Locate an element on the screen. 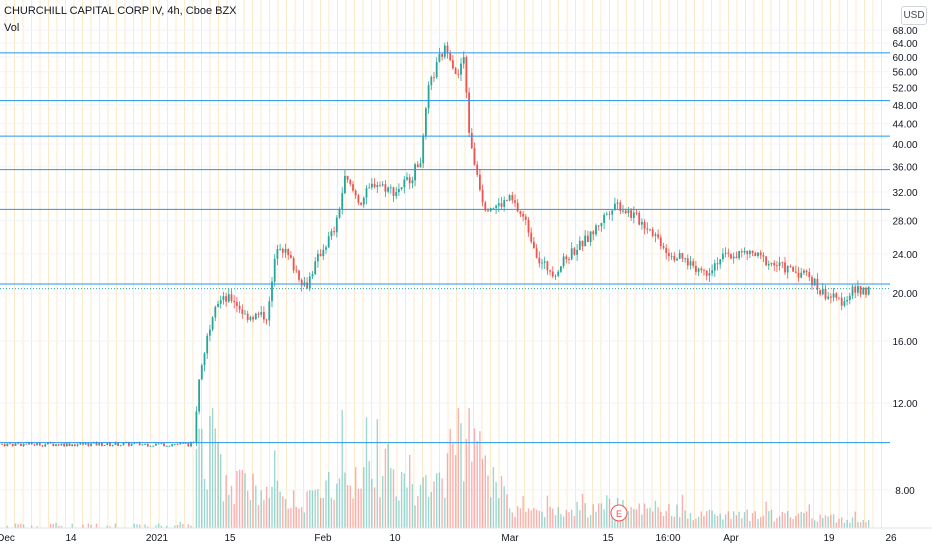 Image resolution: width=932 pixels, height=550 pixels. volume-indicator-label: Vol is located at coordinates (12, 28).